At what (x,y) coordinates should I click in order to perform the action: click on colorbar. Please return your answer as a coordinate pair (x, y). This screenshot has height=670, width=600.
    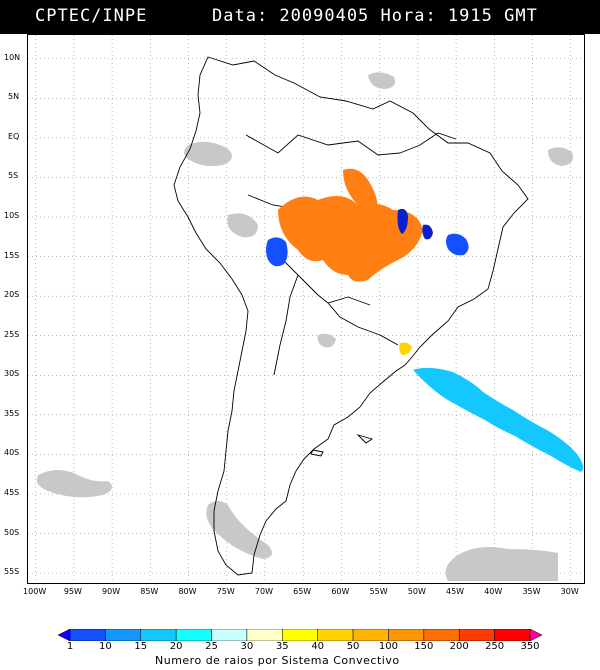
    Looking at the image, I should click on (300, 635).